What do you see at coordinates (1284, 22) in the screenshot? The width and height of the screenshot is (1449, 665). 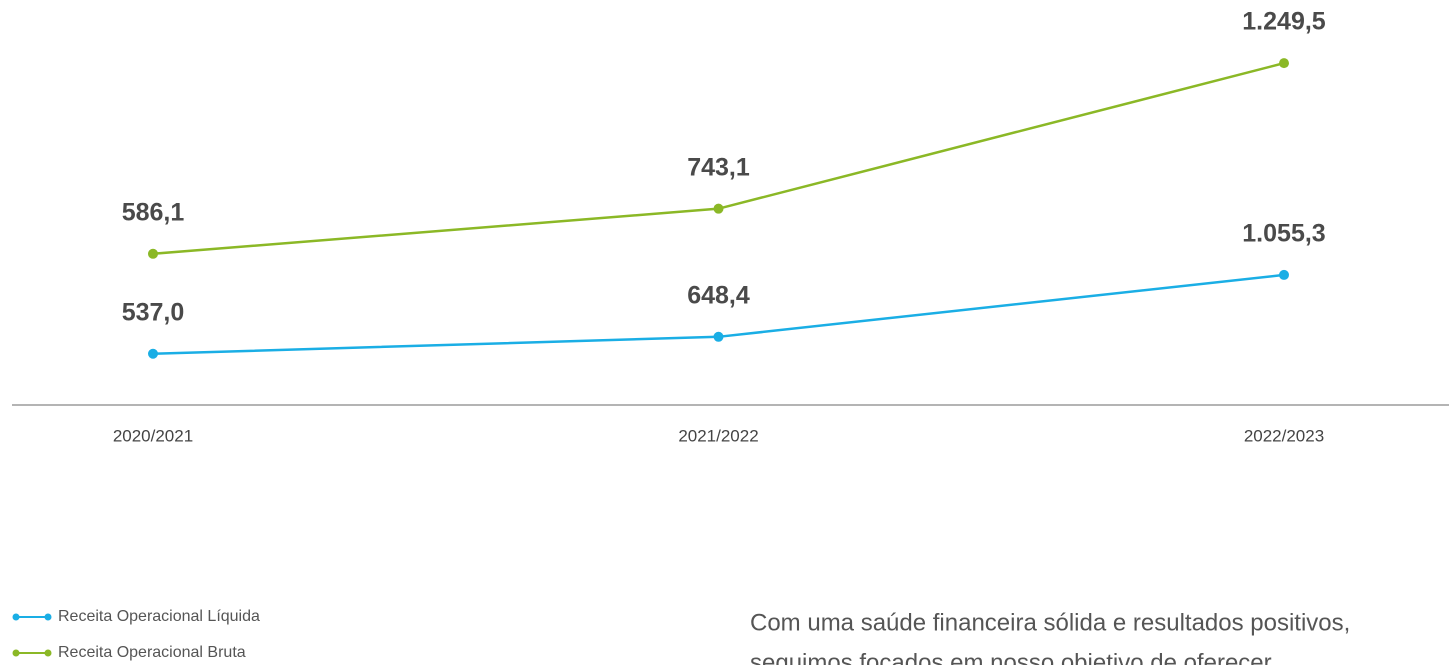 I see `data-label: 1.249,5` at bounding box center [1284, 22].